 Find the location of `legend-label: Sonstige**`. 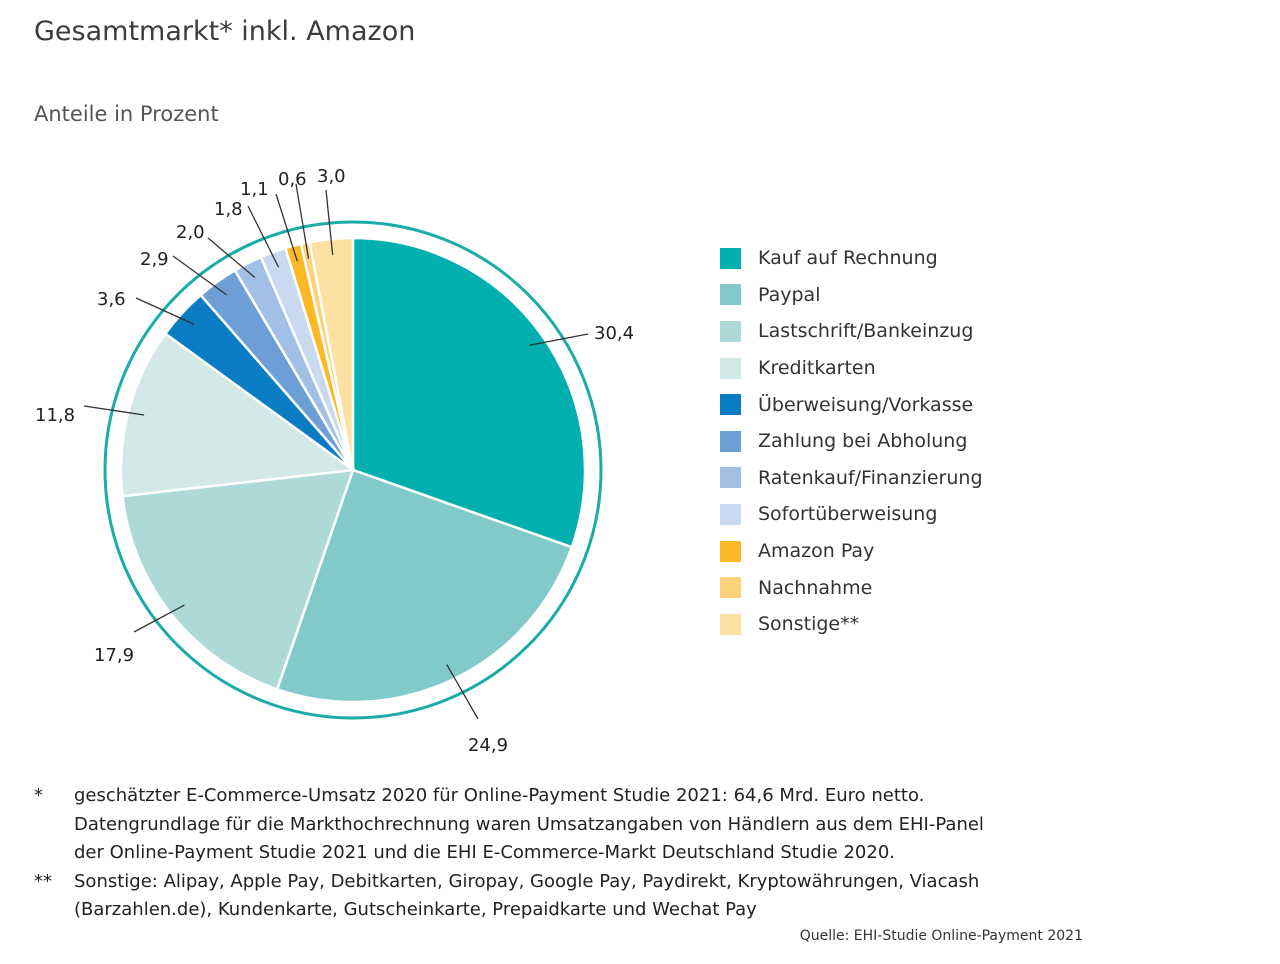

legend-label: Sonstige** is located at coordinates (809, 624).